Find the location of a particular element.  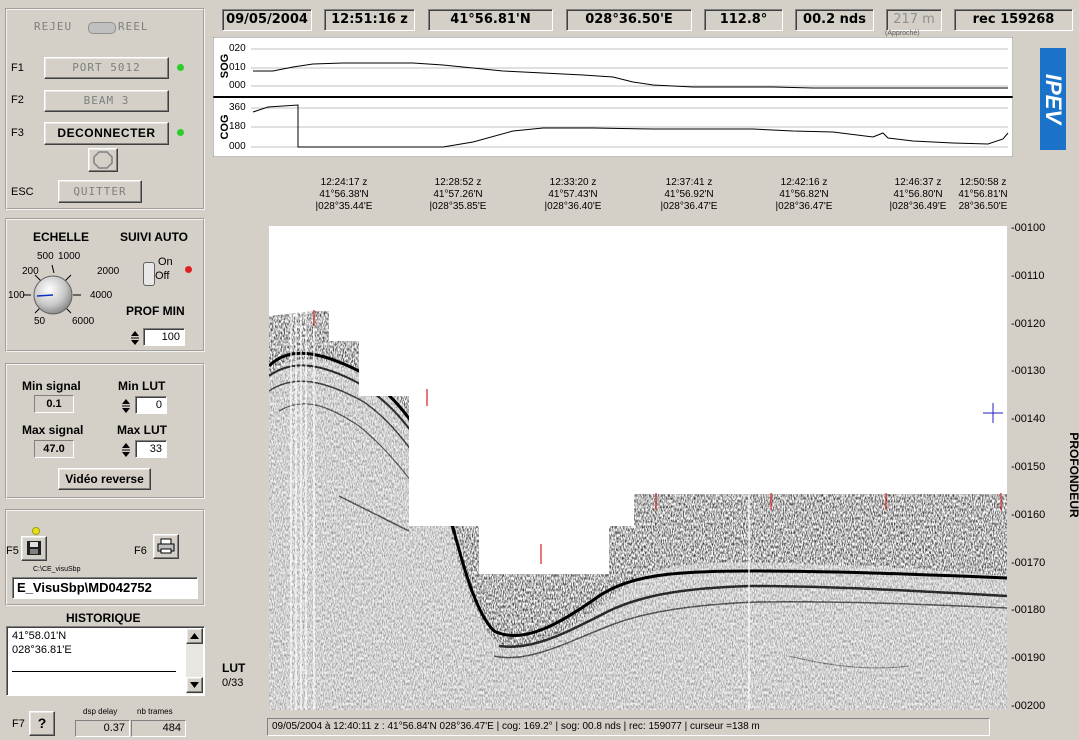

scroll-down-button is located at coordinates (194, 685).